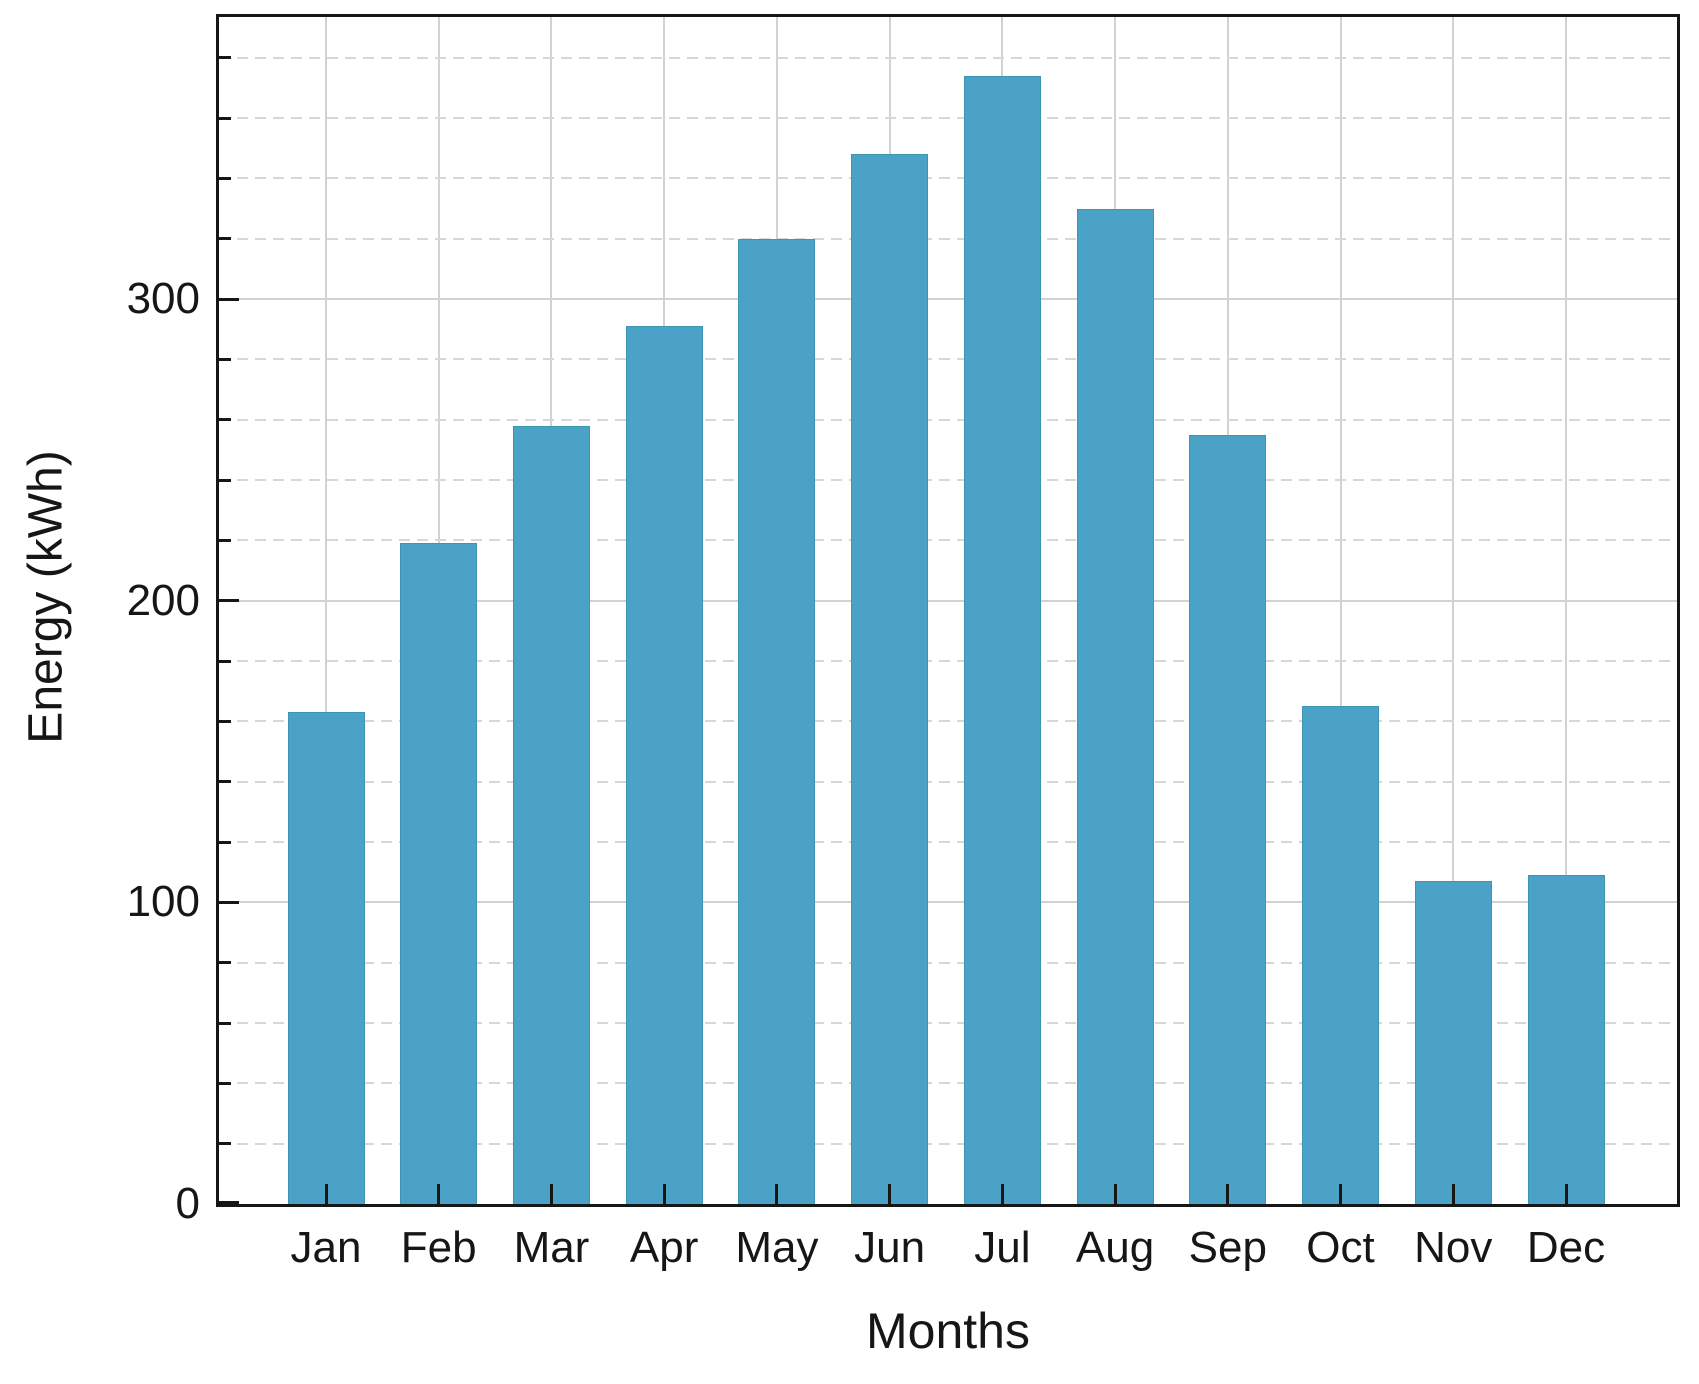 This screenshot has width=1699, height=1384. What do you see at coordinates (1002, 639) in the screenshot?
I see `bar-jul` at bounding box center [1002, 639].